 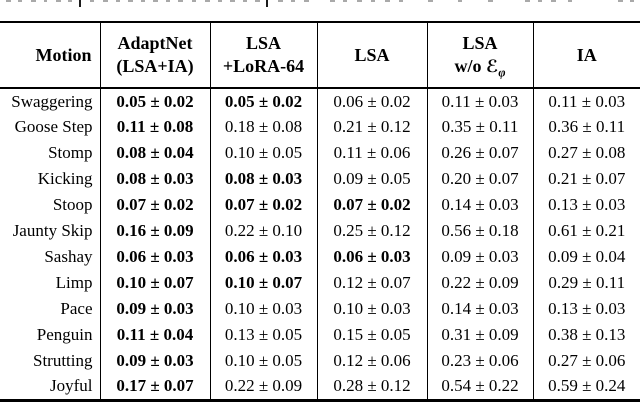 I want to click on value-cell: 0.12 ± 0.07, so click(x=371, y=283).